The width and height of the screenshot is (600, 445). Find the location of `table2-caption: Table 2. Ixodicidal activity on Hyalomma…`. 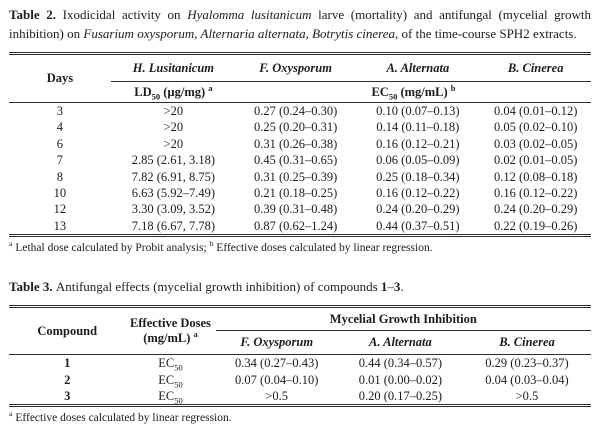

table2-caption: Table 2. Ixodicidal activity on Hyalomma… is located at coordinates (300, 24).